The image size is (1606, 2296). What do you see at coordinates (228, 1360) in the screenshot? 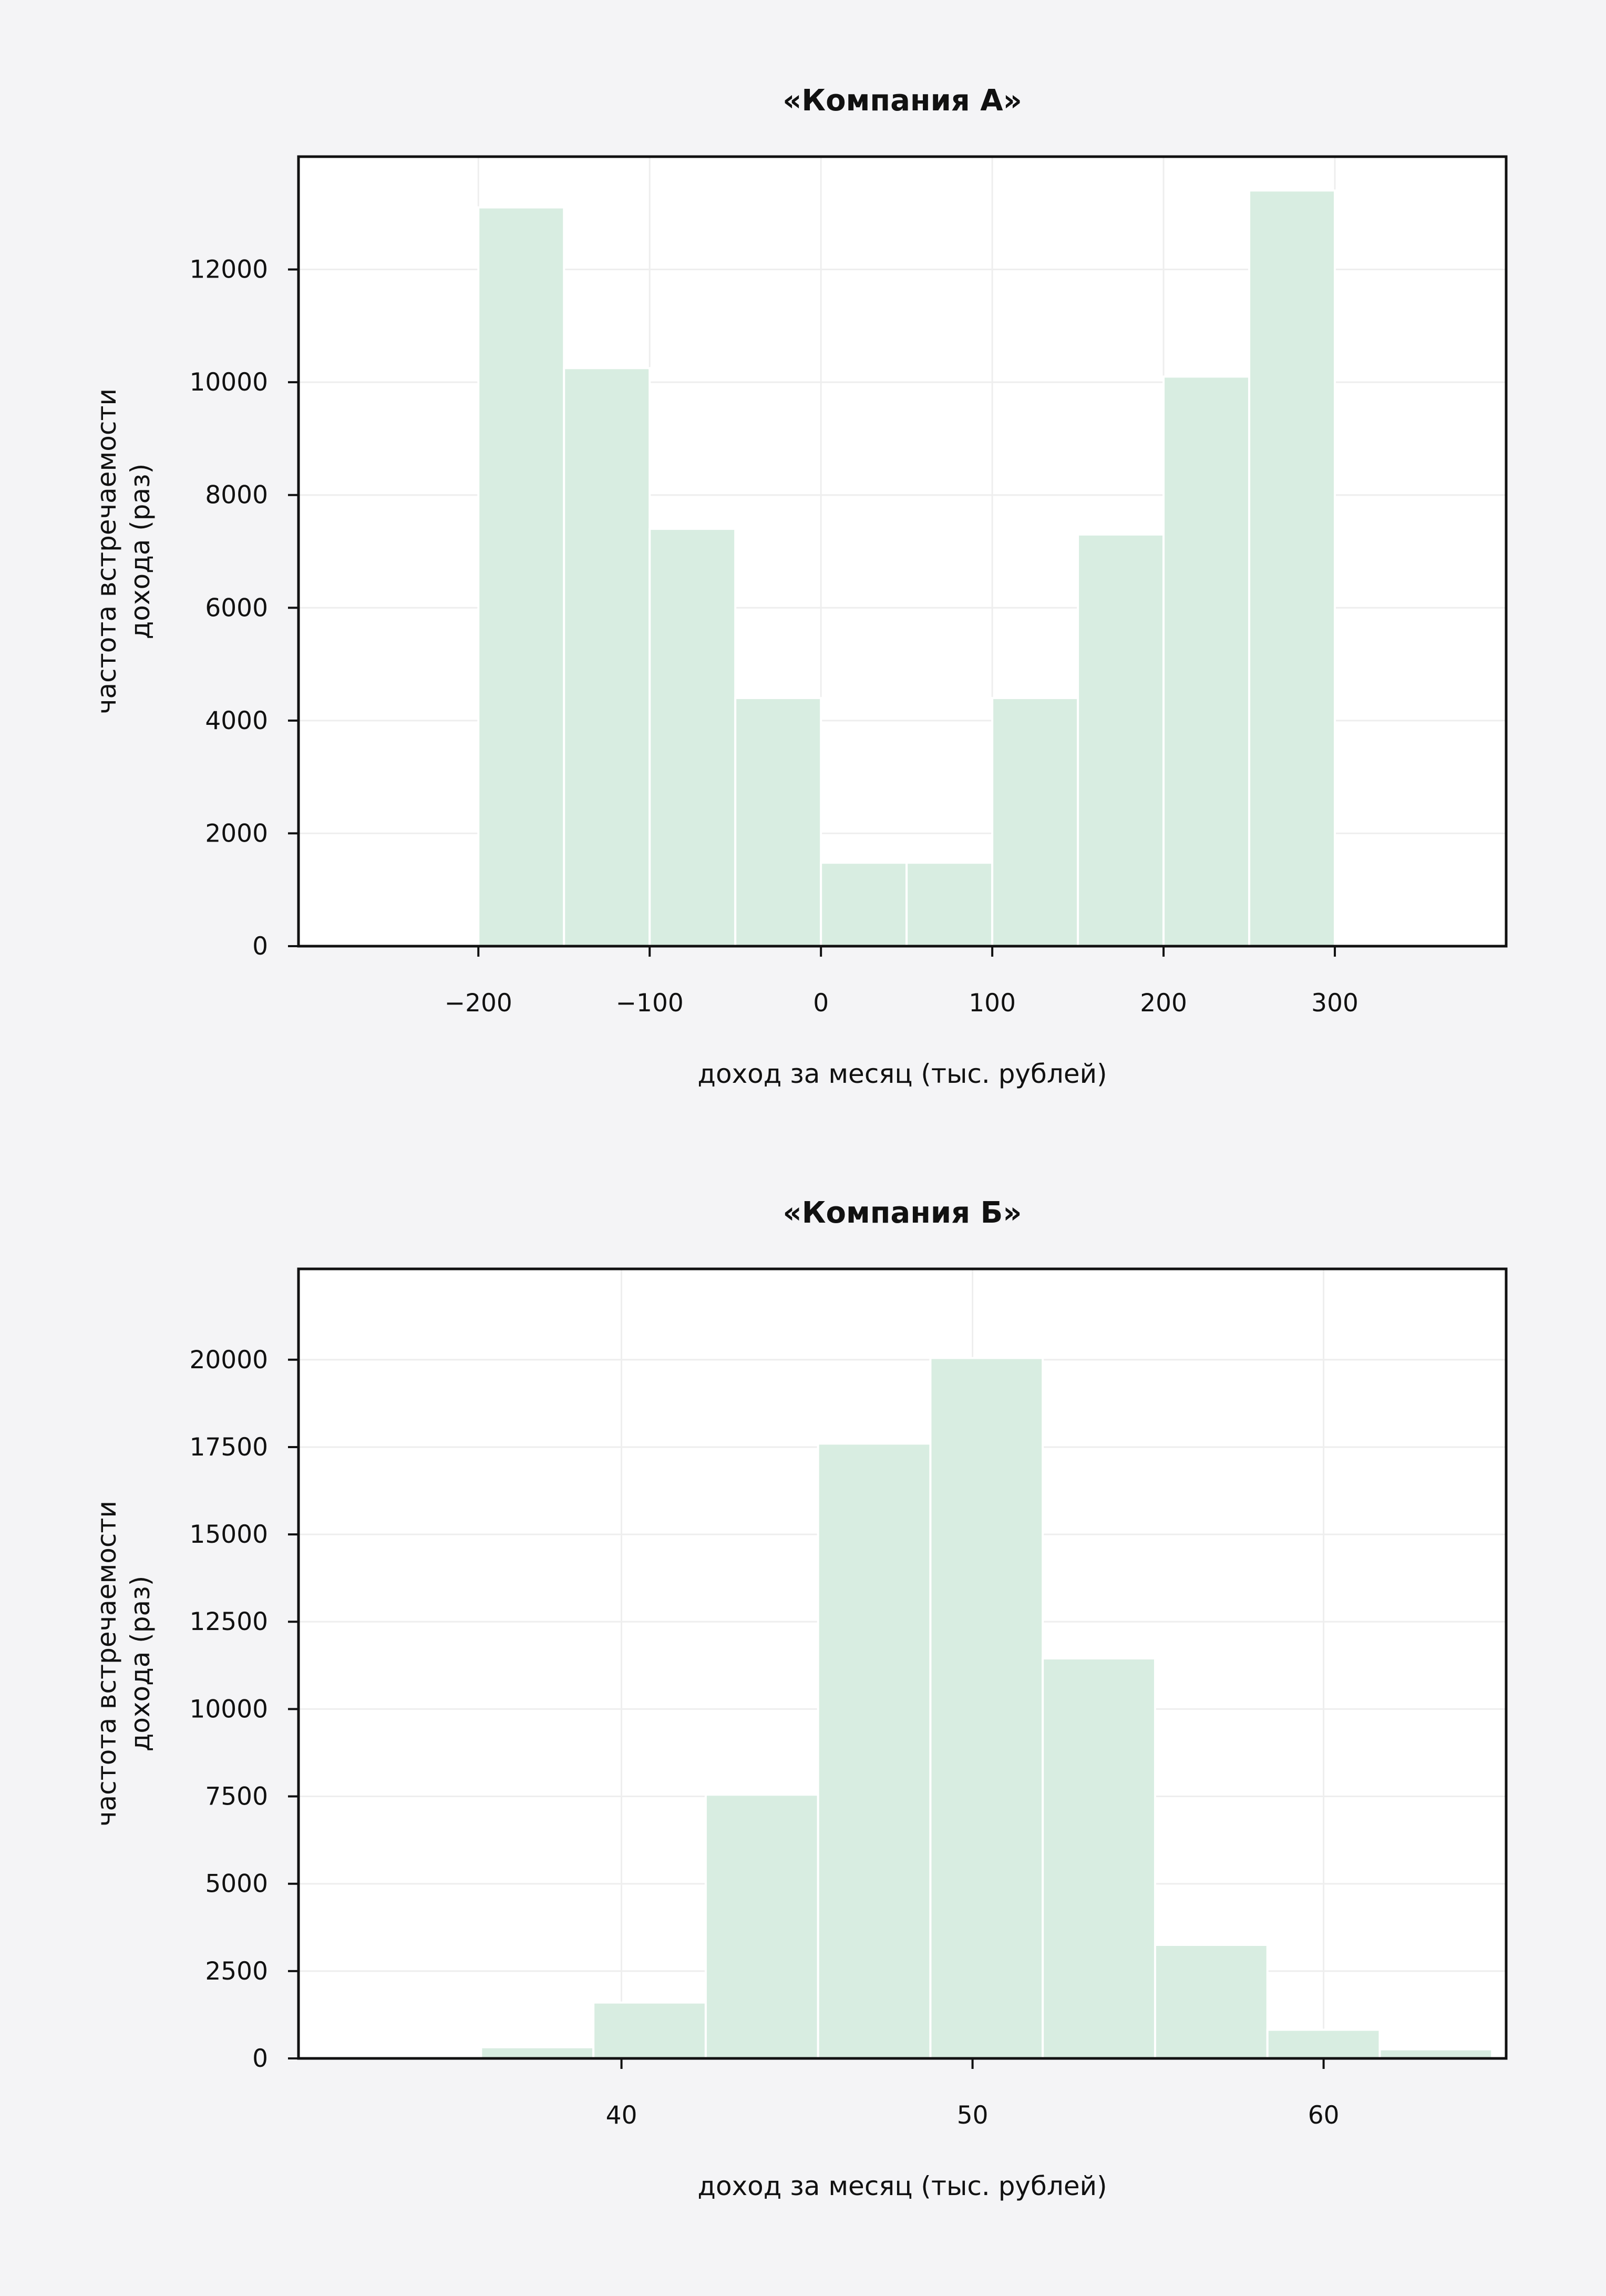
I see `y-tick-label: 20000` at bounding box center [228, 1360].